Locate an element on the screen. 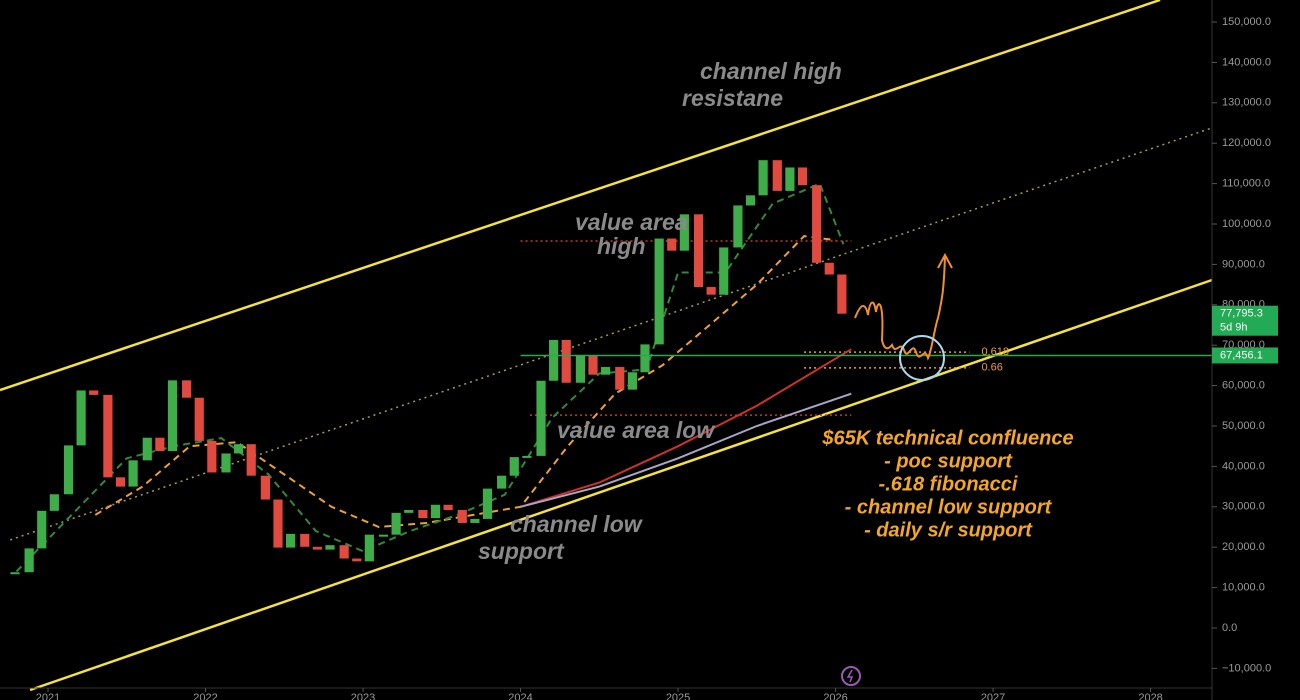 This screenshot has height=700, width=1300. annotation: resistane is located at coordinates (732, 98).